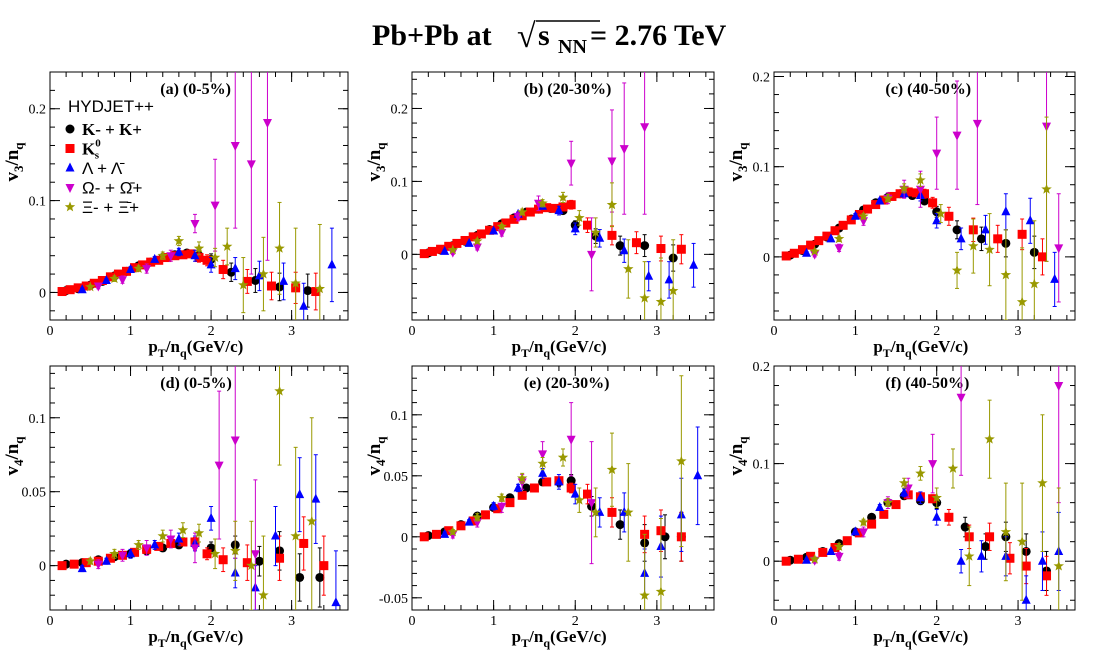 The width and height of the screenshot is (1098, 671). I want to click on series-kaon, so click(554, 518).